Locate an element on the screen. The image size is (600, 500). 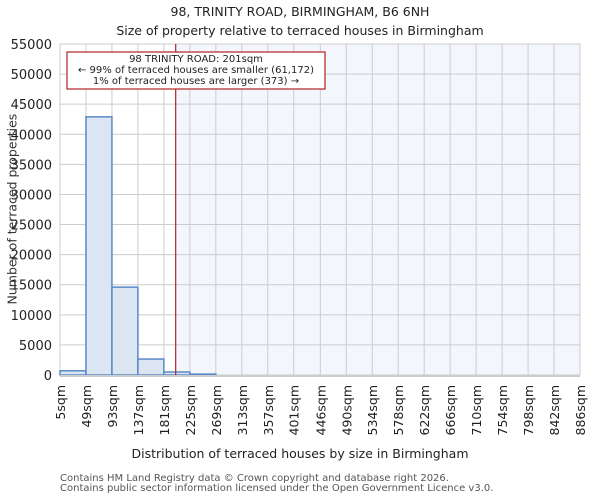
x-tick-label: 754sqm is located at coordinates (502, 410).